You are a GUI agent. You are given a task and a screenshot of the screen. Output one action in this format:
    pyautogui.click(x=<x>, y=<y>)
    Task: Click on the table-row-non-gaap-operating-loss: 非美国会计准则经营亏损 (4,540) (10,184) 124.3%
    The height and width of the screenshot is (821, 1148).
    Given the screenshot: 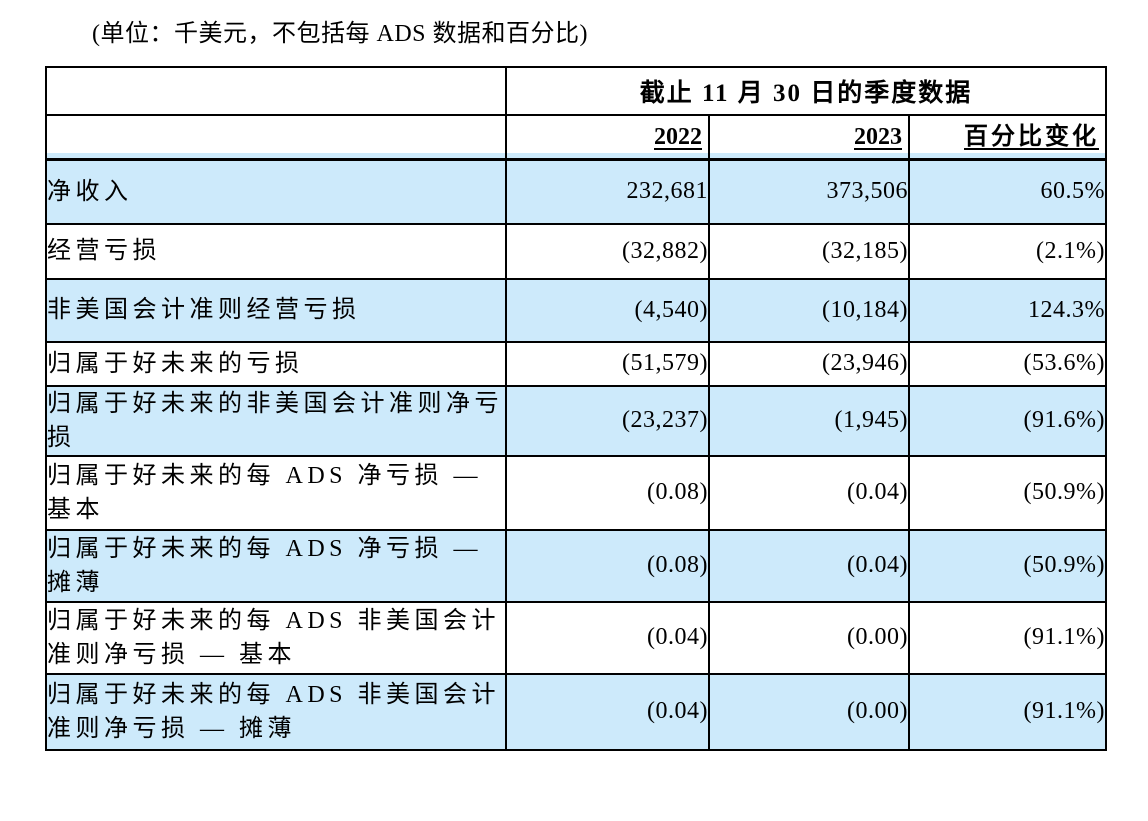 What is the action you would take?
    pyautogui.click(x=576, y=310)
    